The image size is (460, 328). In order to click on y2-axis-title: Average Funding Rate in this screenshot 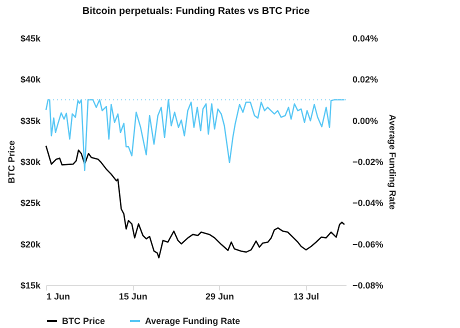, I will do `click(392, 162)`.